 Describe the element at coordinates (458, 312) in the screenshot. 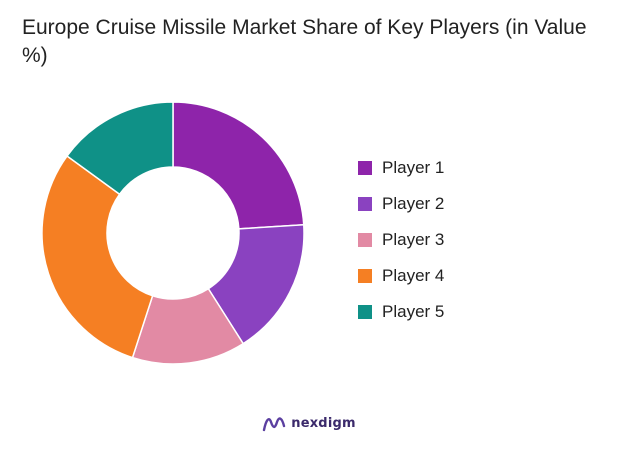

I see `legend-item-5: Player 5` at that location.